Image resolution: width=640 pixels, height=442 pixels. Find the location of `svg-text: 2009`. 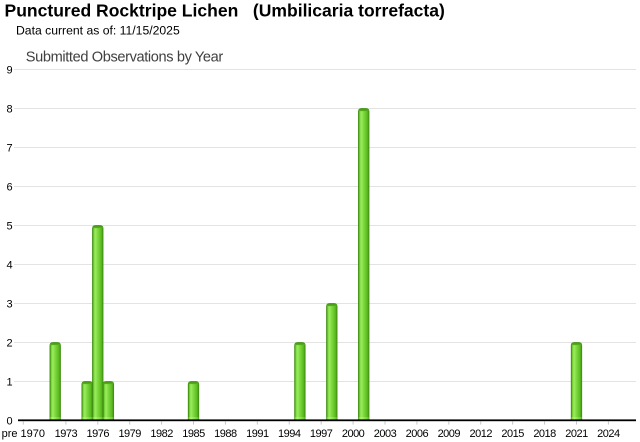

svg-text: 2009 is located at coordinates (449, 434).